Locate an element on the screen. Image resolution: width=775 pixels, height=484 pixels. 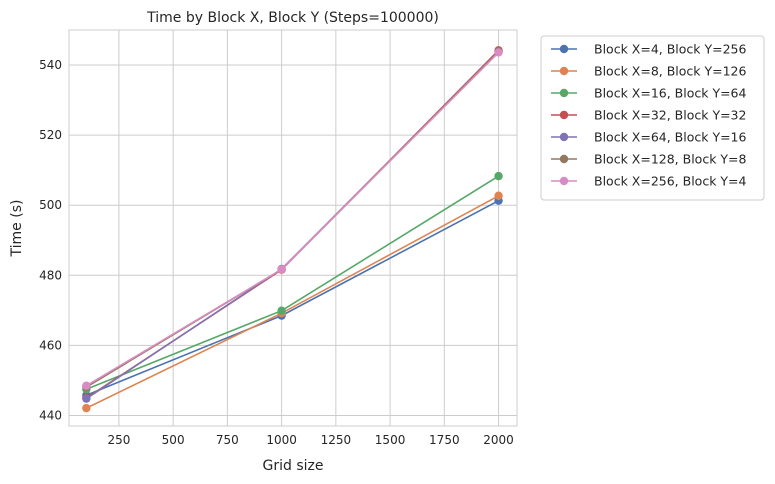
x-tick-label: 1250 is located at coordinates (336, 440).